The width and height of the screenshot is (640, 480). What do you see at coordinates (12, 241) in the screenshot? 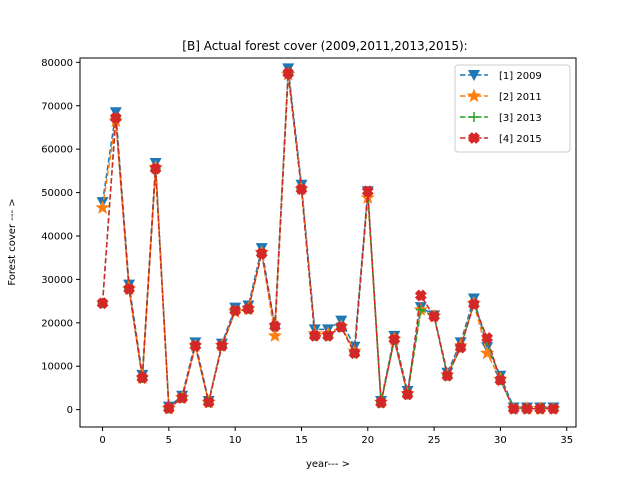
I see `y-axis-label: Forest cover --- >` at bounding box center [12, 241].